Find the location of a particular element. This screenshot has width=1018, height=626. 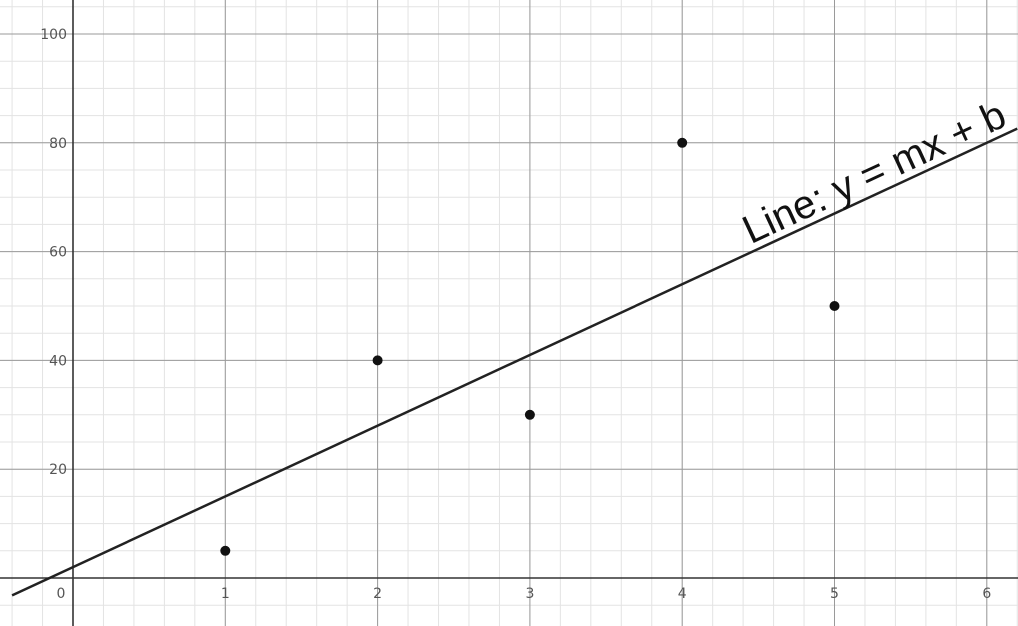

y-tick-label: 80 is located at coordinates (58, 144).